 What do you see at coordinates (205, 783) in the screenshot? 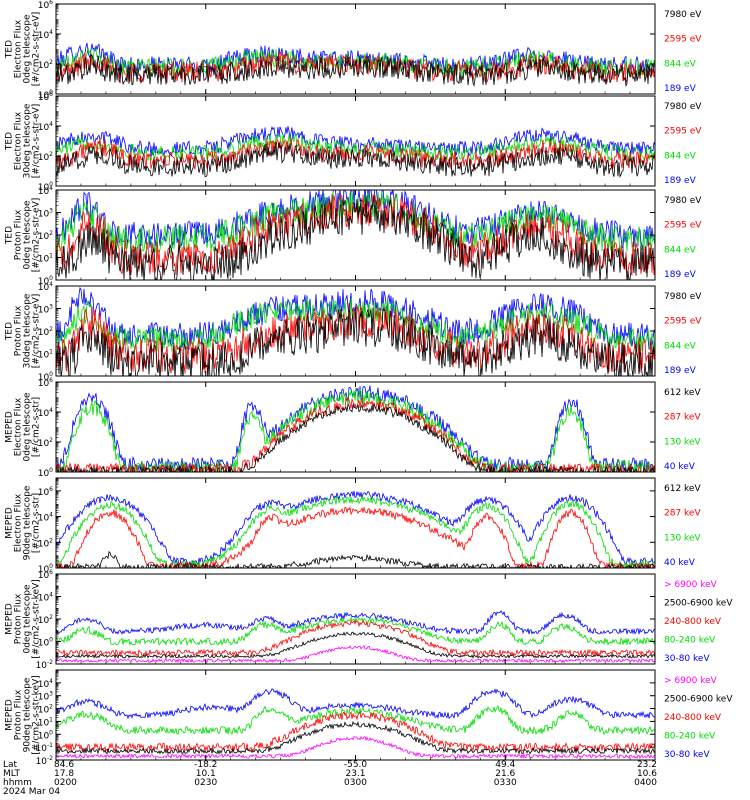
I see `footer-hhmm-value: 0230` at bounding box center [205, 783].